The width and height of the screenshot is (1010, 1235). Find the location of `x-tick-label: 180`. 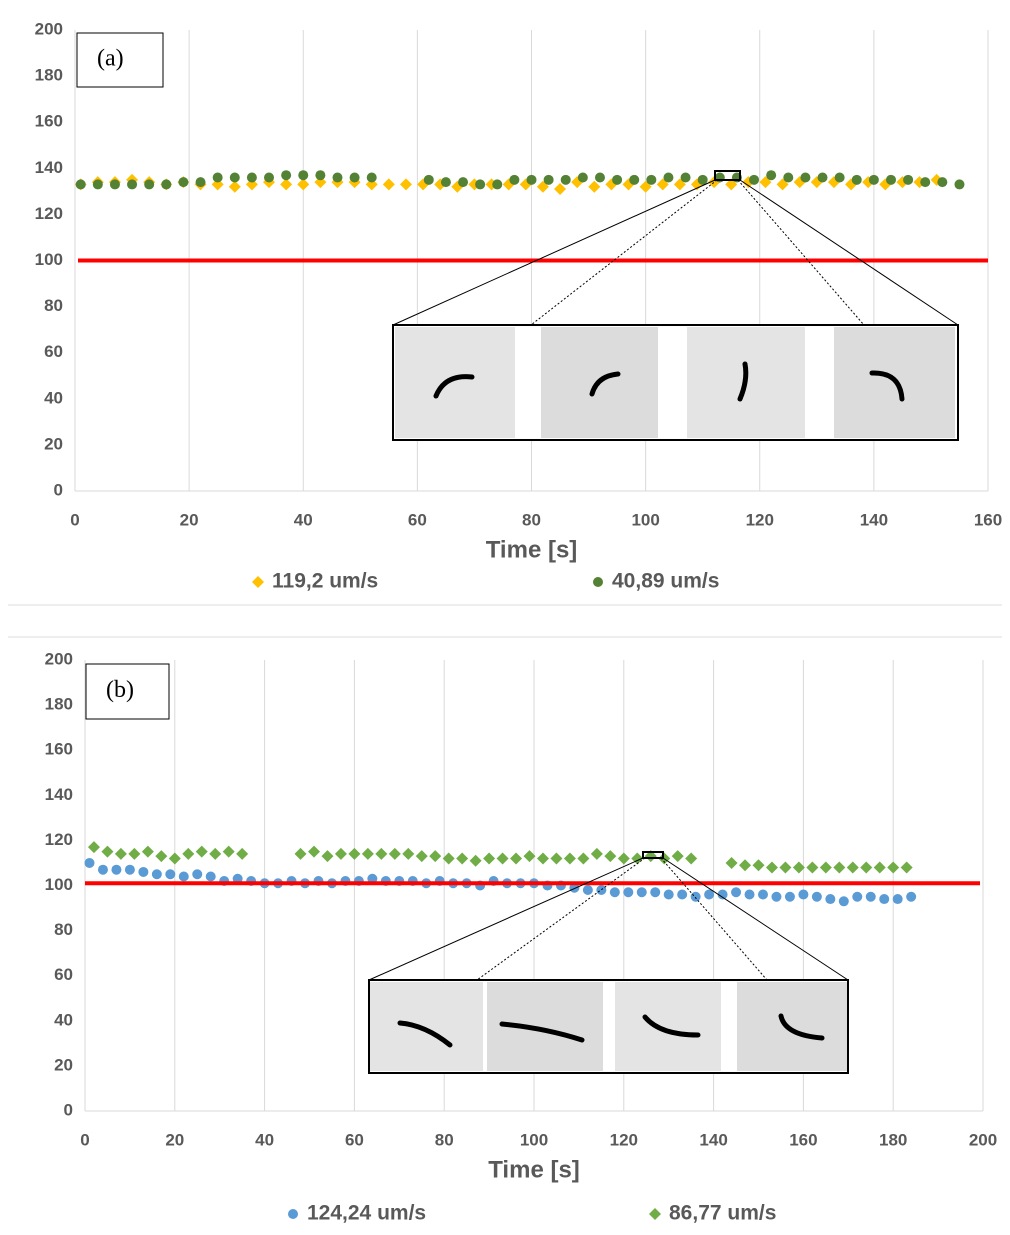

x-tick-label: 180 is located at coordinates (893, 1139).